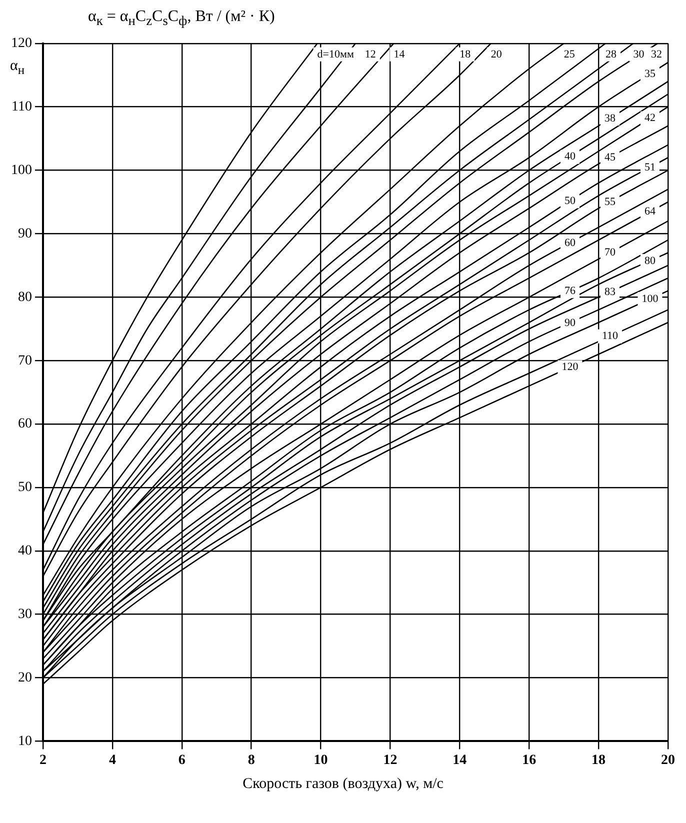 The image size is (686, 823). I want to click on y-tick-label: 40, so click(25, 551).